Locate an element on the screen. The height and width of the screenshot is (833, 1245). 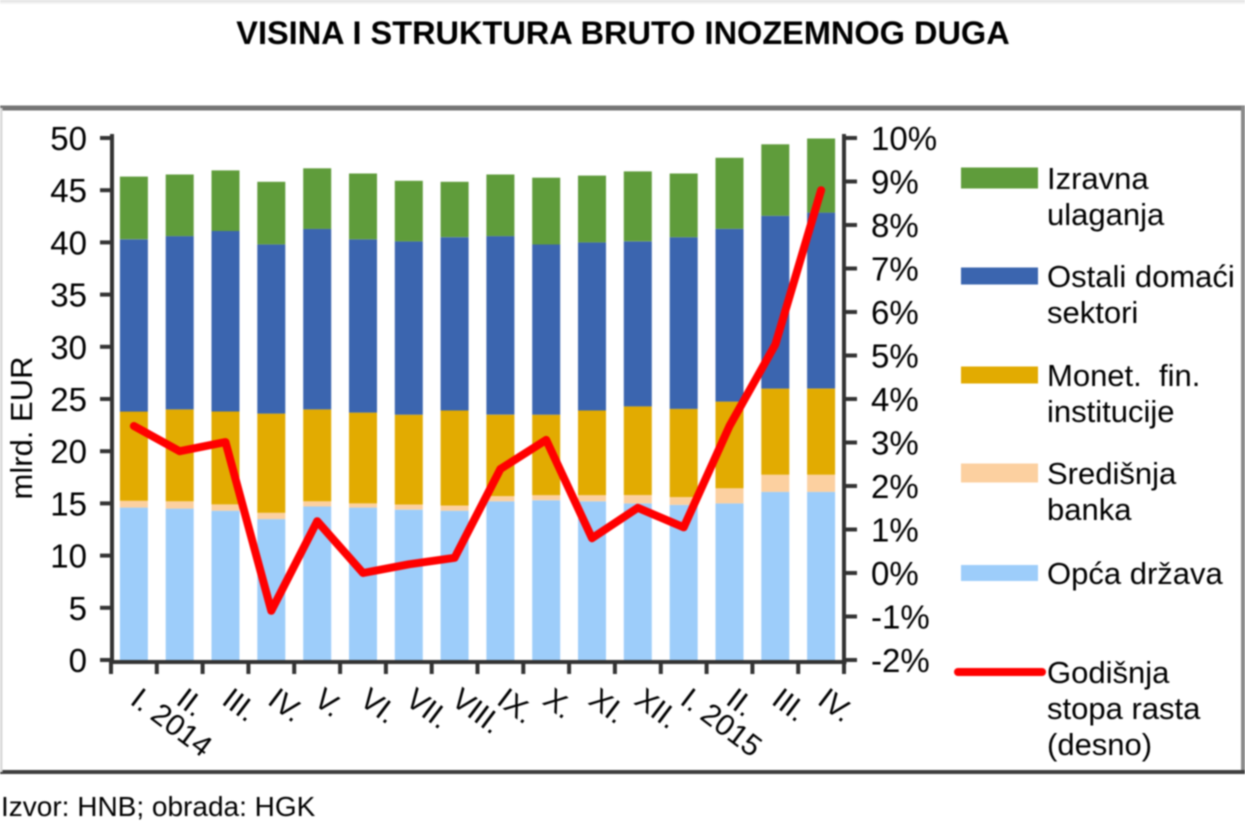
svg-text: 9% is located at coordinates (895, 182).